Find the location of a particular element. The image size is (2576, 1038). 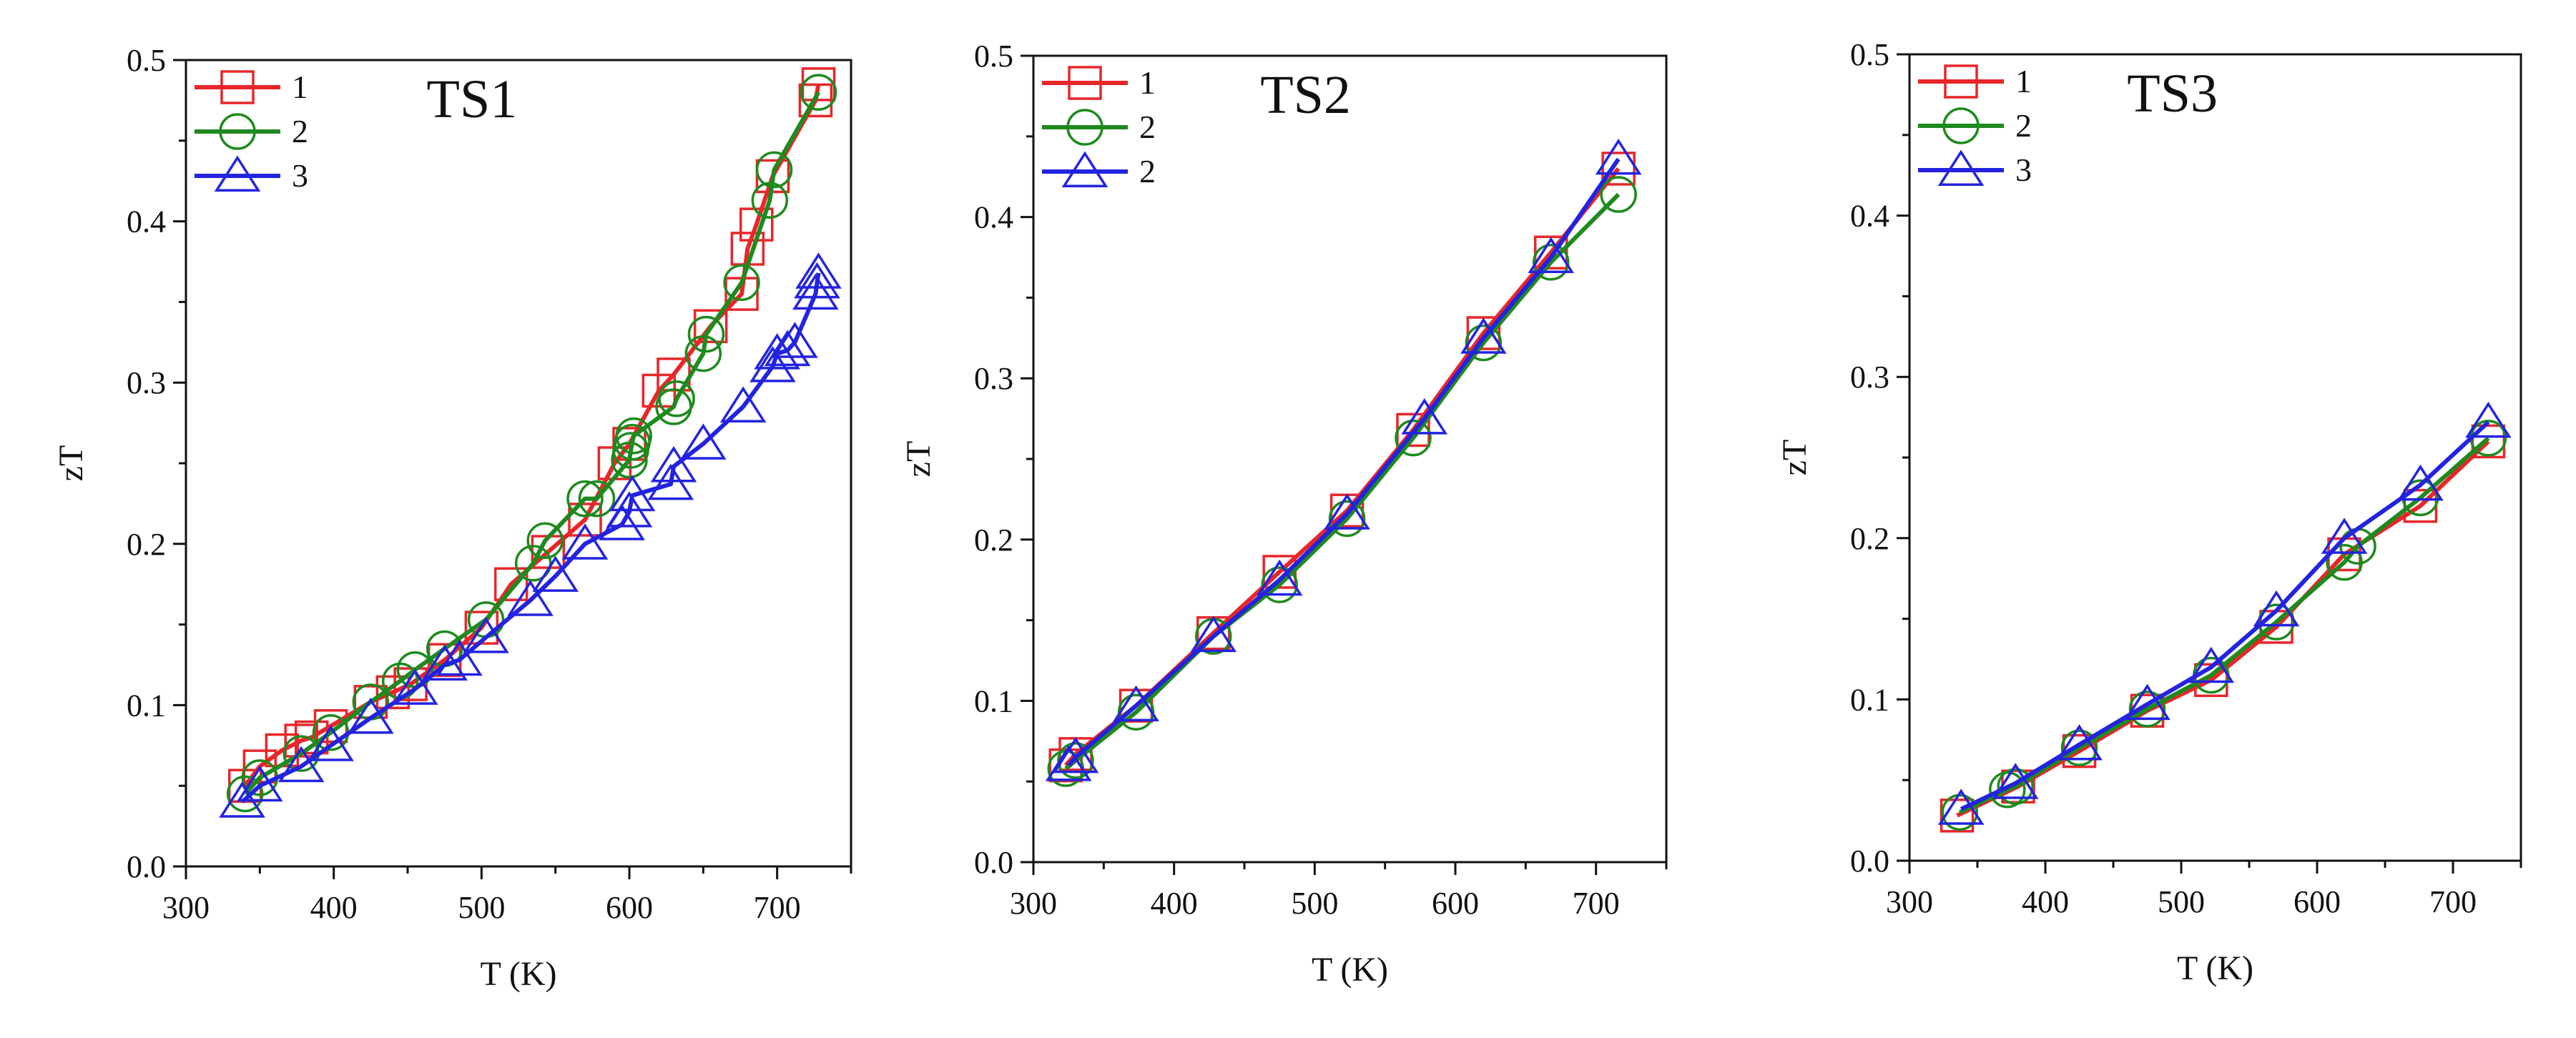

legend: 1 2 3 is located at coordinates (1975, 125).